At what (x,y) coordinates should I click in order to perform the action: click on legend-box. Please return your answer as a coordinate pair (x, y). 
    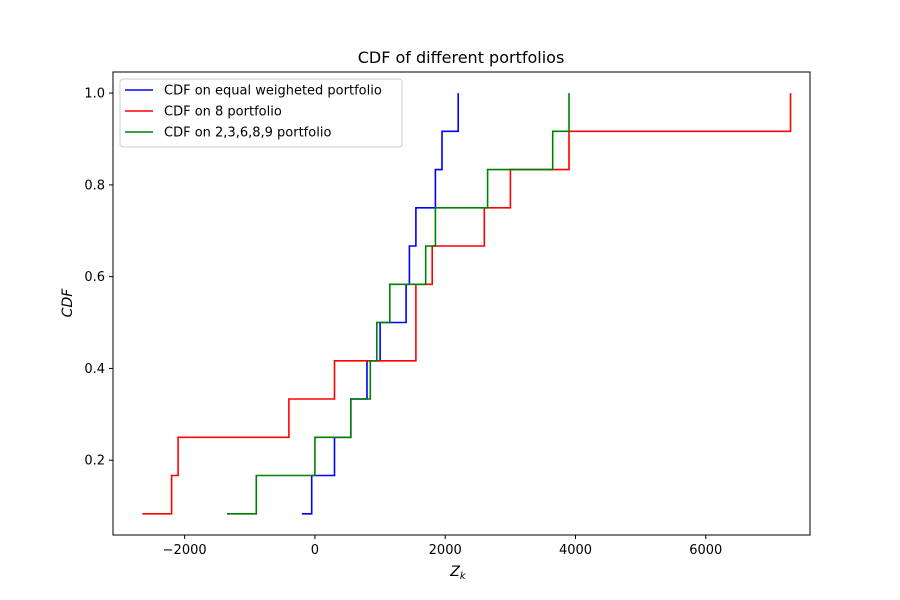
    Looking at the image, I should click on (261, 113).